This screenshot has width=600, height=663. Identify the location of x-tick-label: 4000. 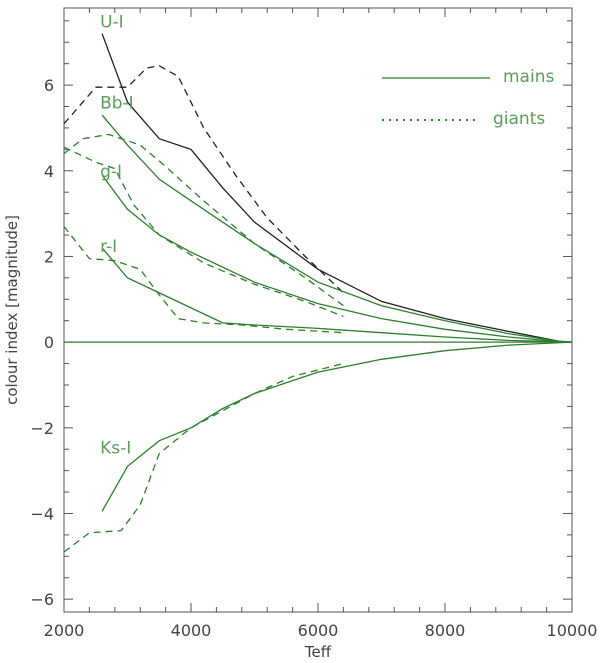
(191, 630).